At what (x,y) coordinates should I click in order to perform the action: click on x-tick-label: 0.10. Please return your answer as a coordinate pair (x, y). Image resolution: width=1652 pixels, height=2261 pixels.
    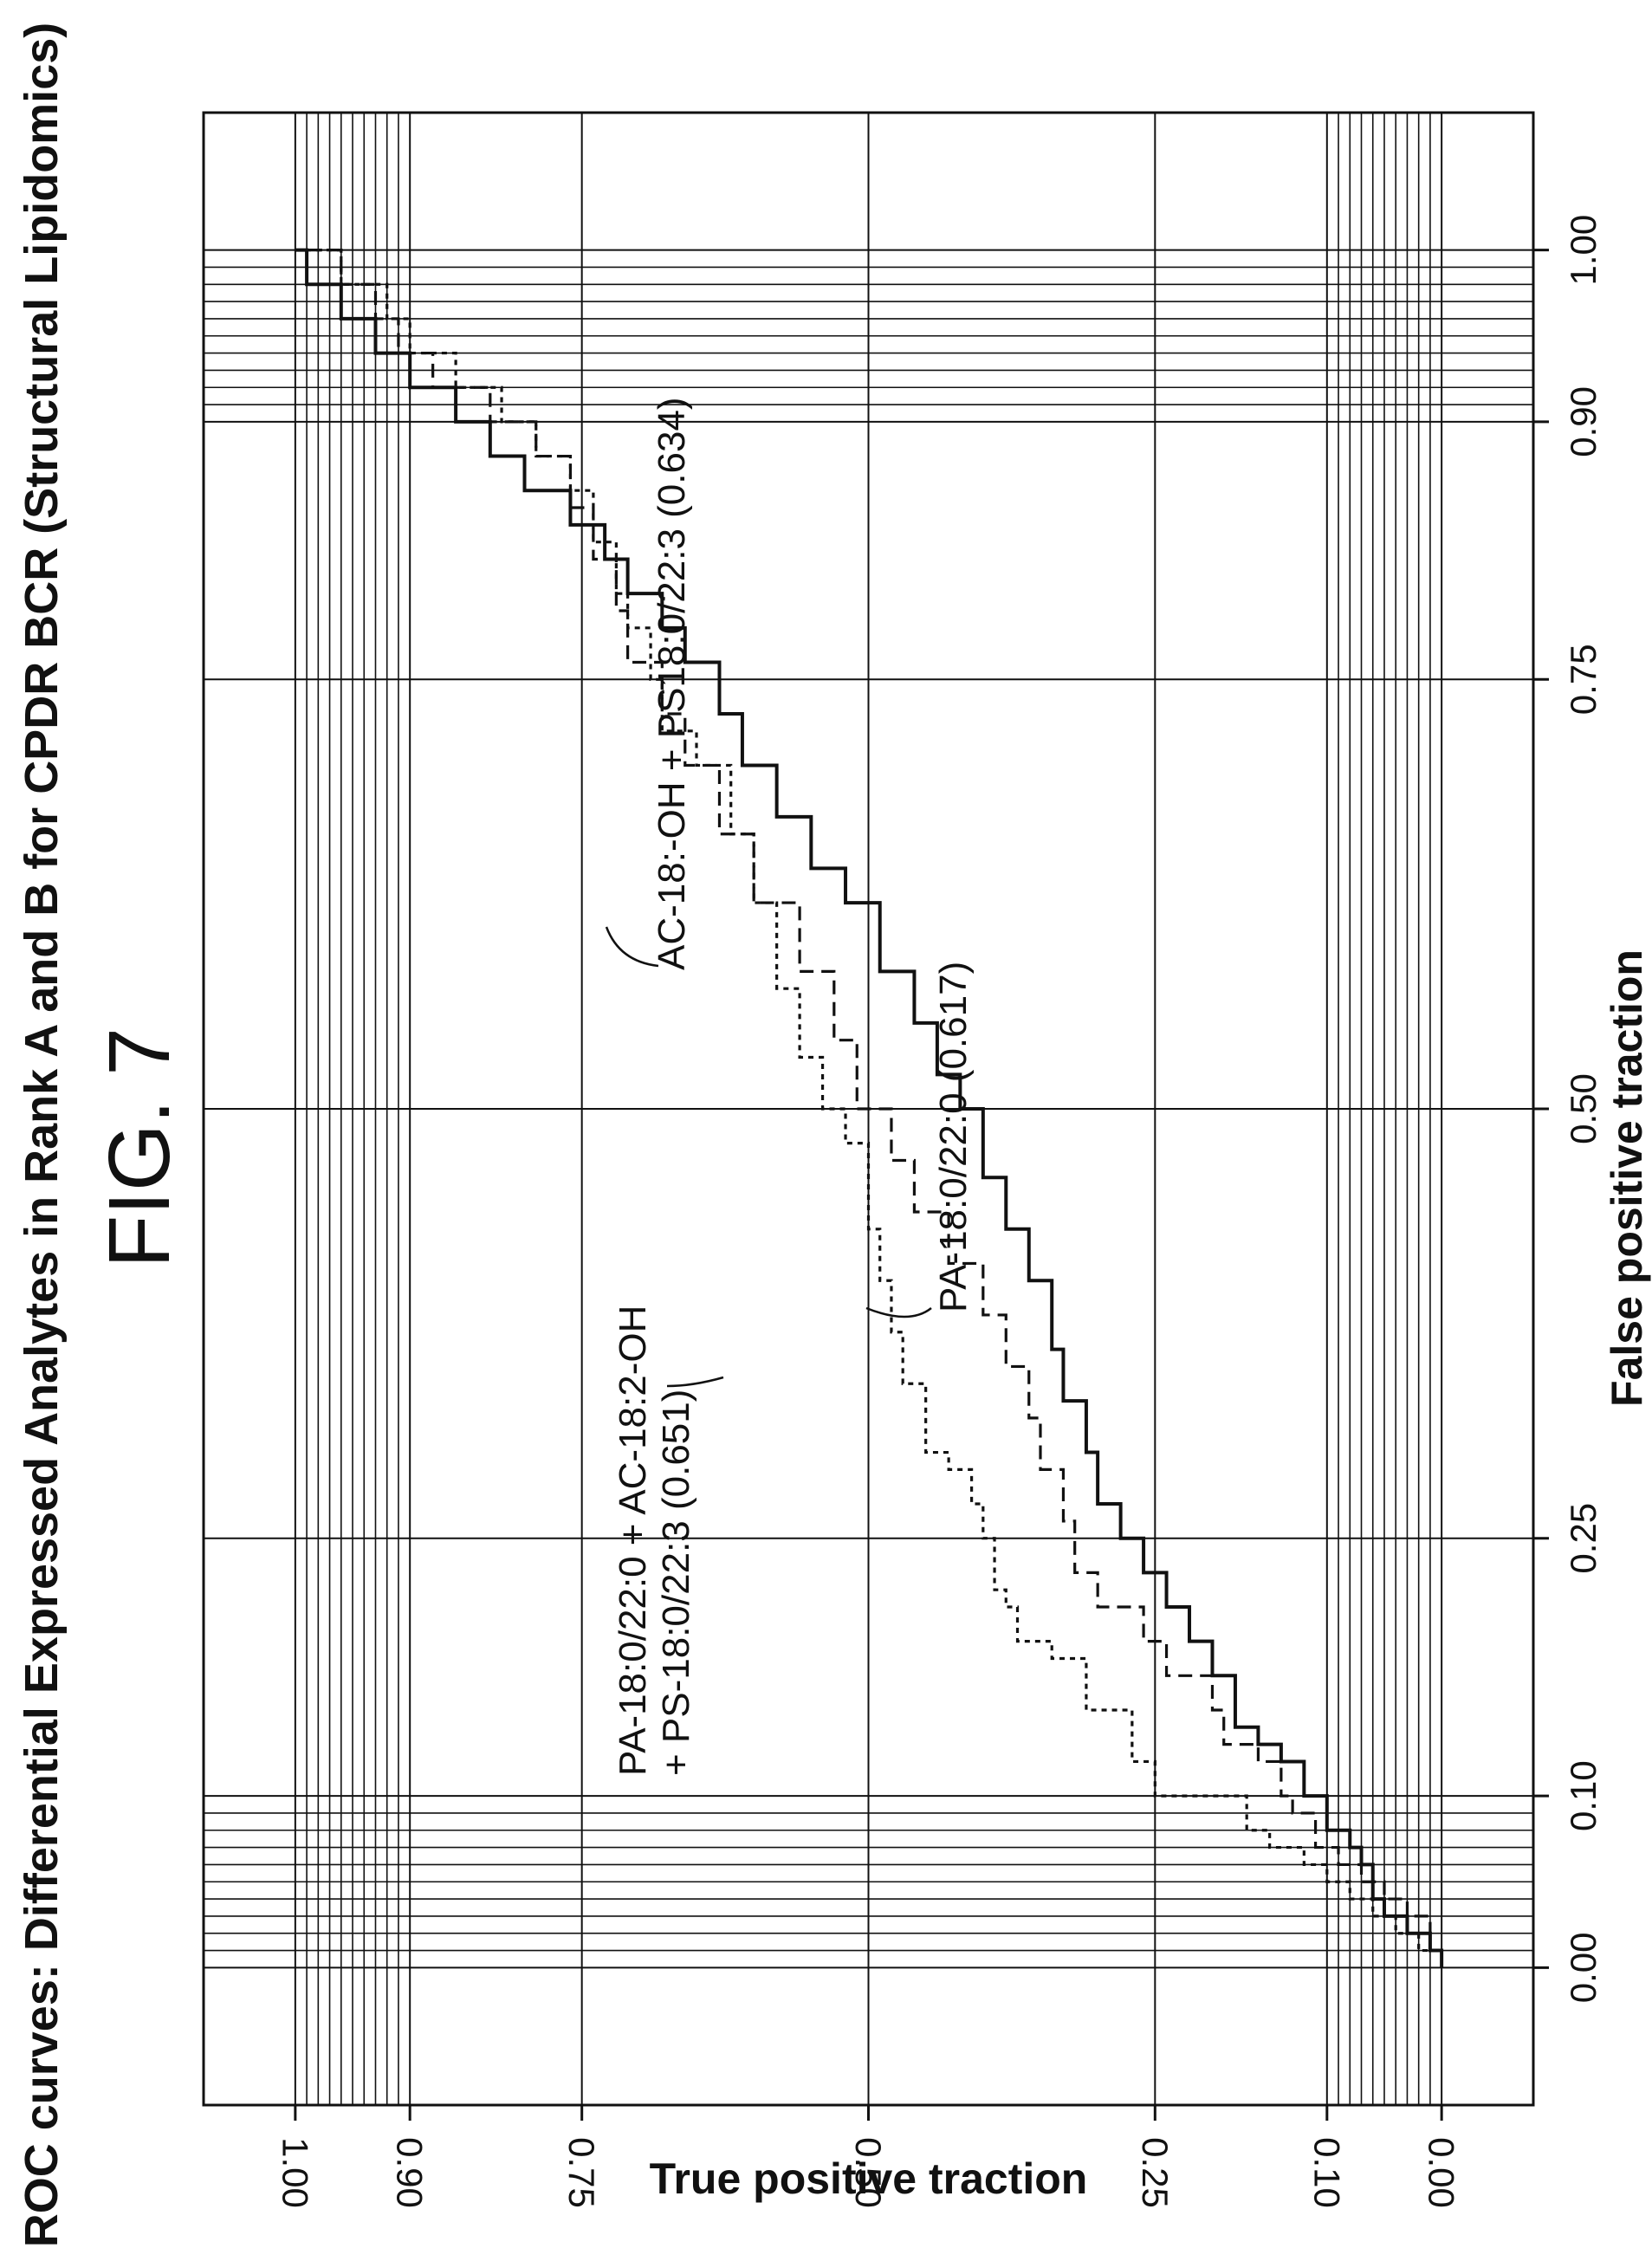
    Looking at the image, I should click on (1583, 1795).